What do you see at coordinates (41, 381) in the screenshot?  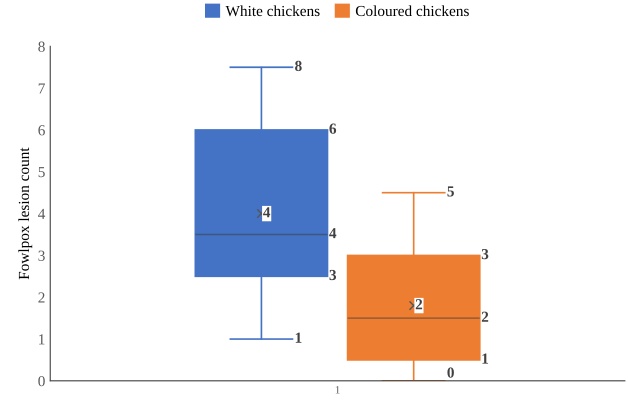 I see `y-tick-label: 0` at bounding box center [41, 381].